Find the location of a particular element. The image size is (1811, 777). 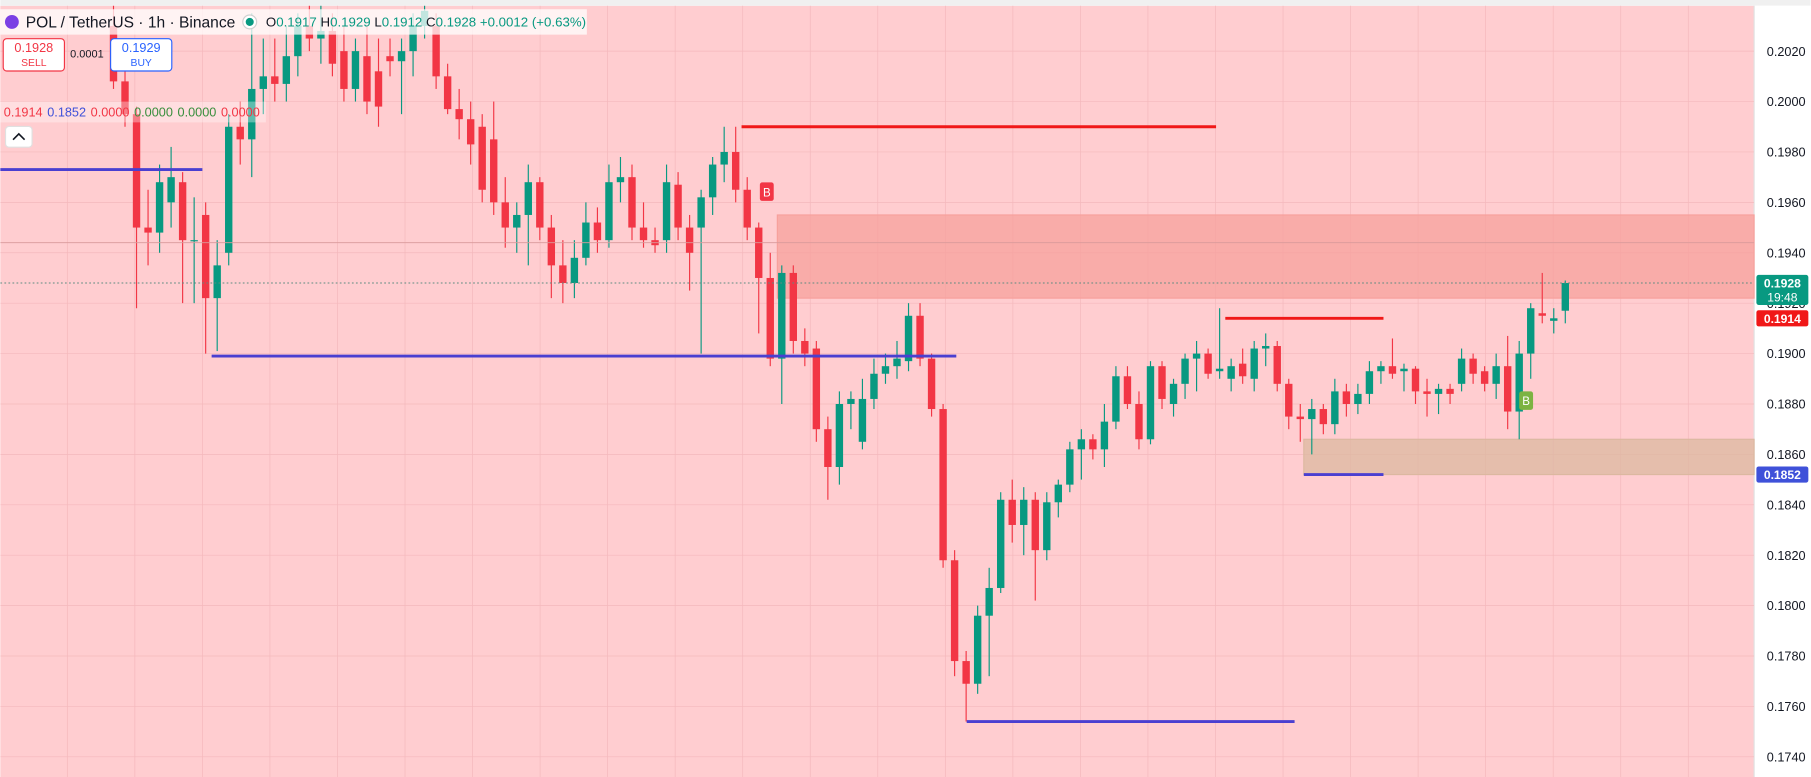

ohlc-key: H is located at coordinates (325, 22).